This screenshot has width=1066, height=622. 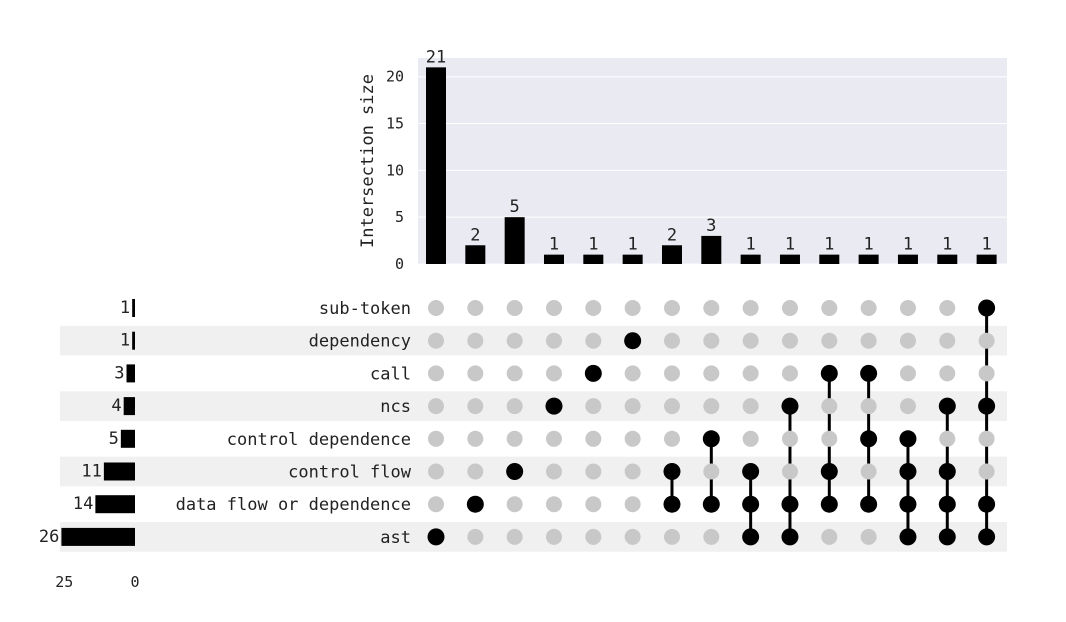 I want to click on set-size-label: 1, so click(x=125, y=341).